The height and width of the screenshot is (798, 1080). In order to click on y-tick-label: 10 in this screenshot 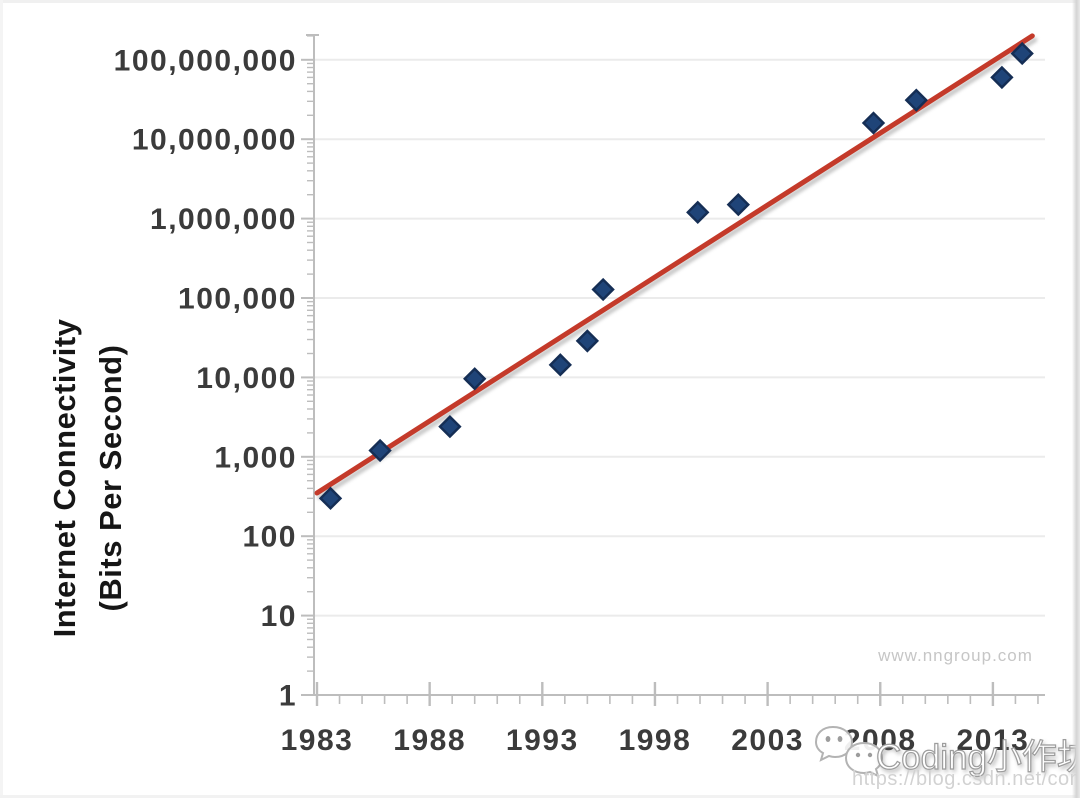, I will do `click(279, 616)`.